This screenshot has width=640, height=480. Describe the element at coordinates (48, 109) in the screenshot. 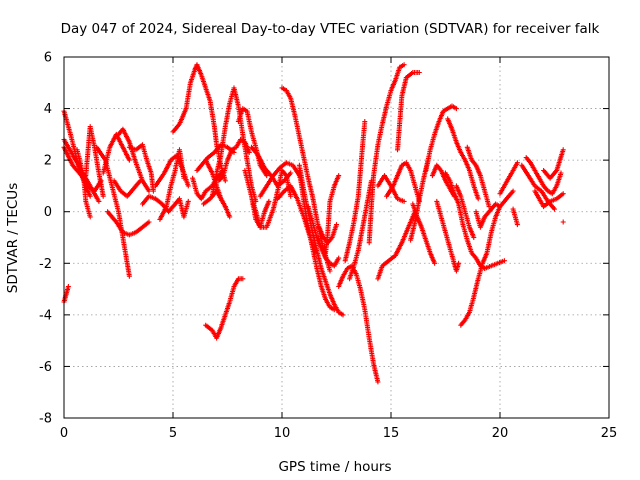

I see `y-tick-label: 4` at that location.